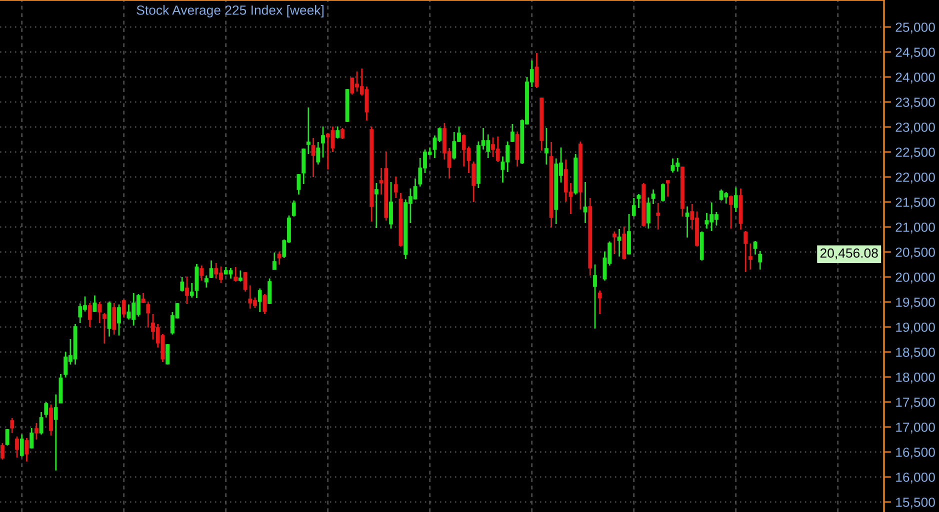 The width and height of the screenshot is (939, 512). What do you see at coordinates (915, 353) in the screenshot?
I see `y-tick-label: 18,500` at bounding box center [915, 353].